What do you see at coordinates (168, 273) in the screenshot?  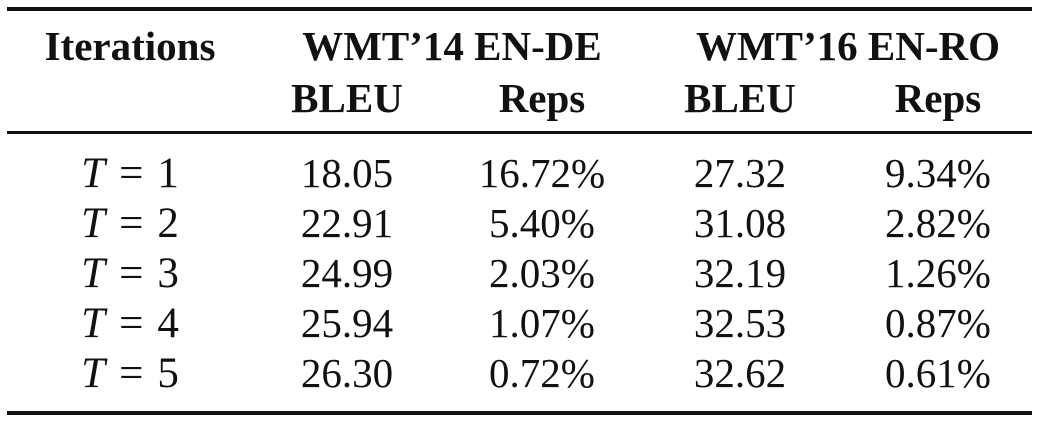 I see `iteration-number: 3` at bounding box center [168, 273].